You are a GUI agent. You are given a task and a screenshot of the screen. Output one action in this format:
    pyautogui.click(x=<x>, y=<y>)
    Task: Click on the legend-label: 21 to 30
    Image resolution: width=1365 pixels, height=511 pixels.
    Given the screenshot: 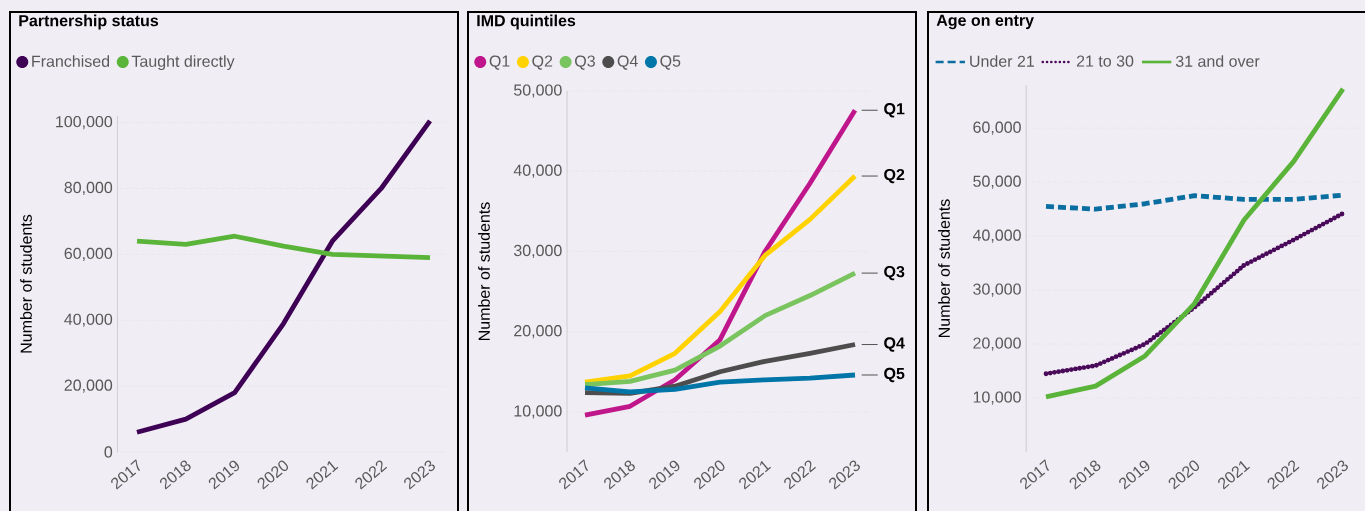 What is the action you would take?
    pyautogui.click(x=1105, y=61)
    